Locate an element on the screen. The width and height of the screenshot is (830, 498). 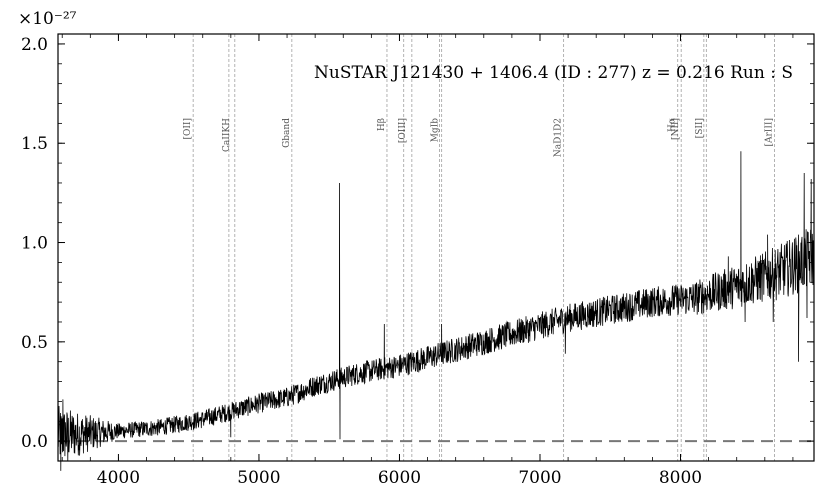
y-axis-exponent-label: ×10⁻²⁷ is located at coordinates (47, 19).